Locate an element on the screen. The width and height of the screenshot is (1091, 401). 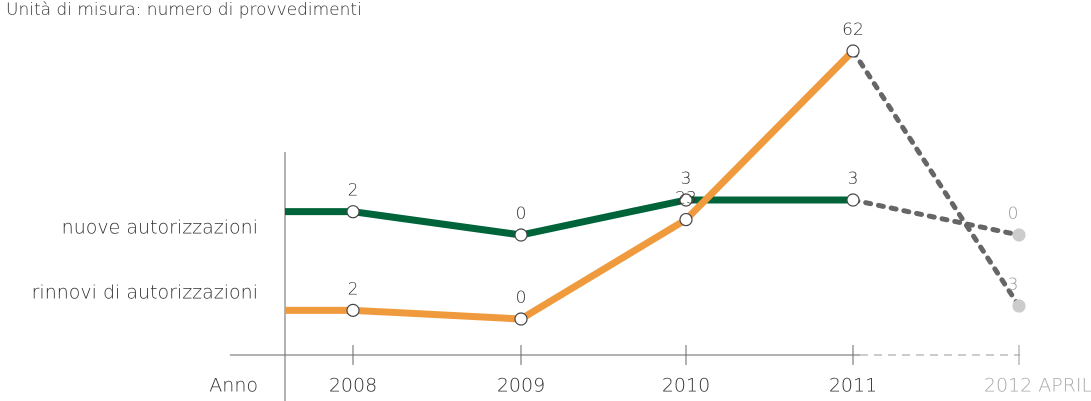
data-label: 23 is located at coordinates (686, 199).